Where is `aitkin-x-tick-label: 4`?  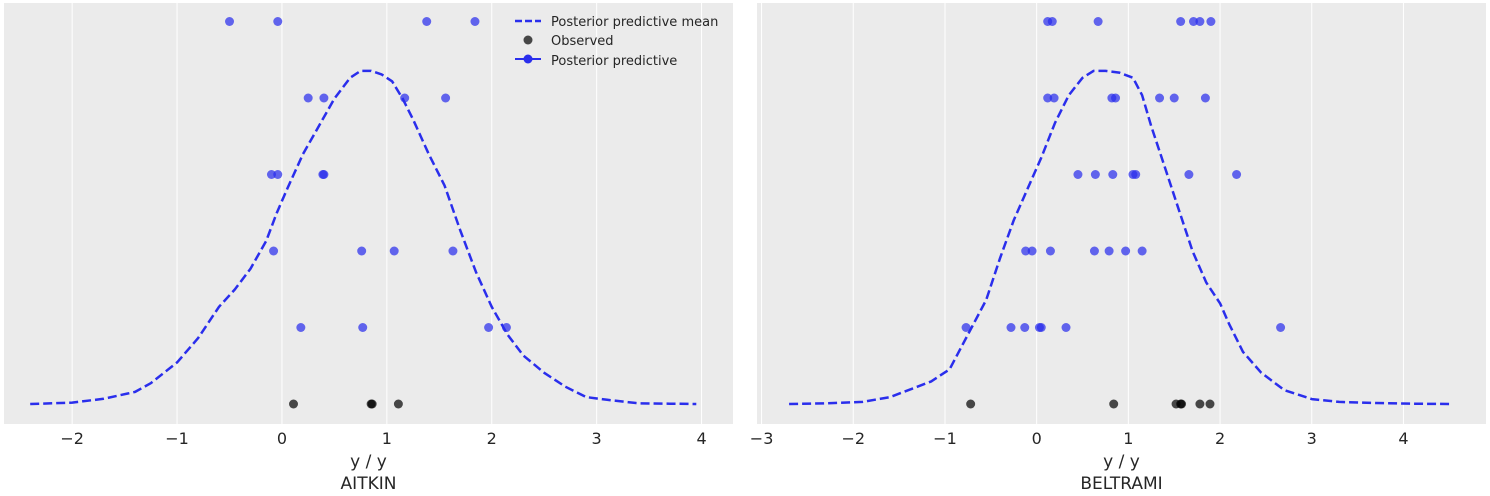
aitkin-x-tick-label: 4 is located at coordinates (701, 438).